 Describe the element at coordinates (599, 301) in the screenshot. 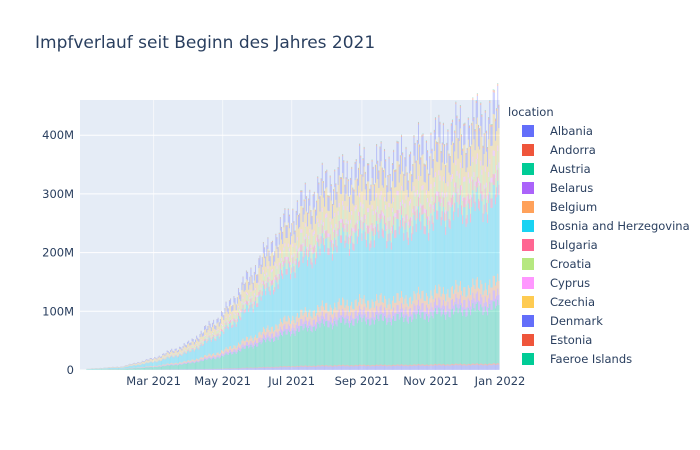

I see `legend-item: Czechia` at that location.